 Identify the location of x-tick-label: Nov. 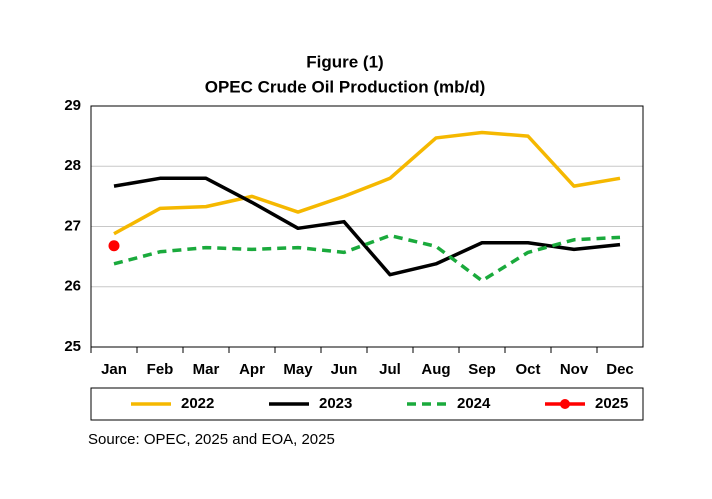
(574, 369).